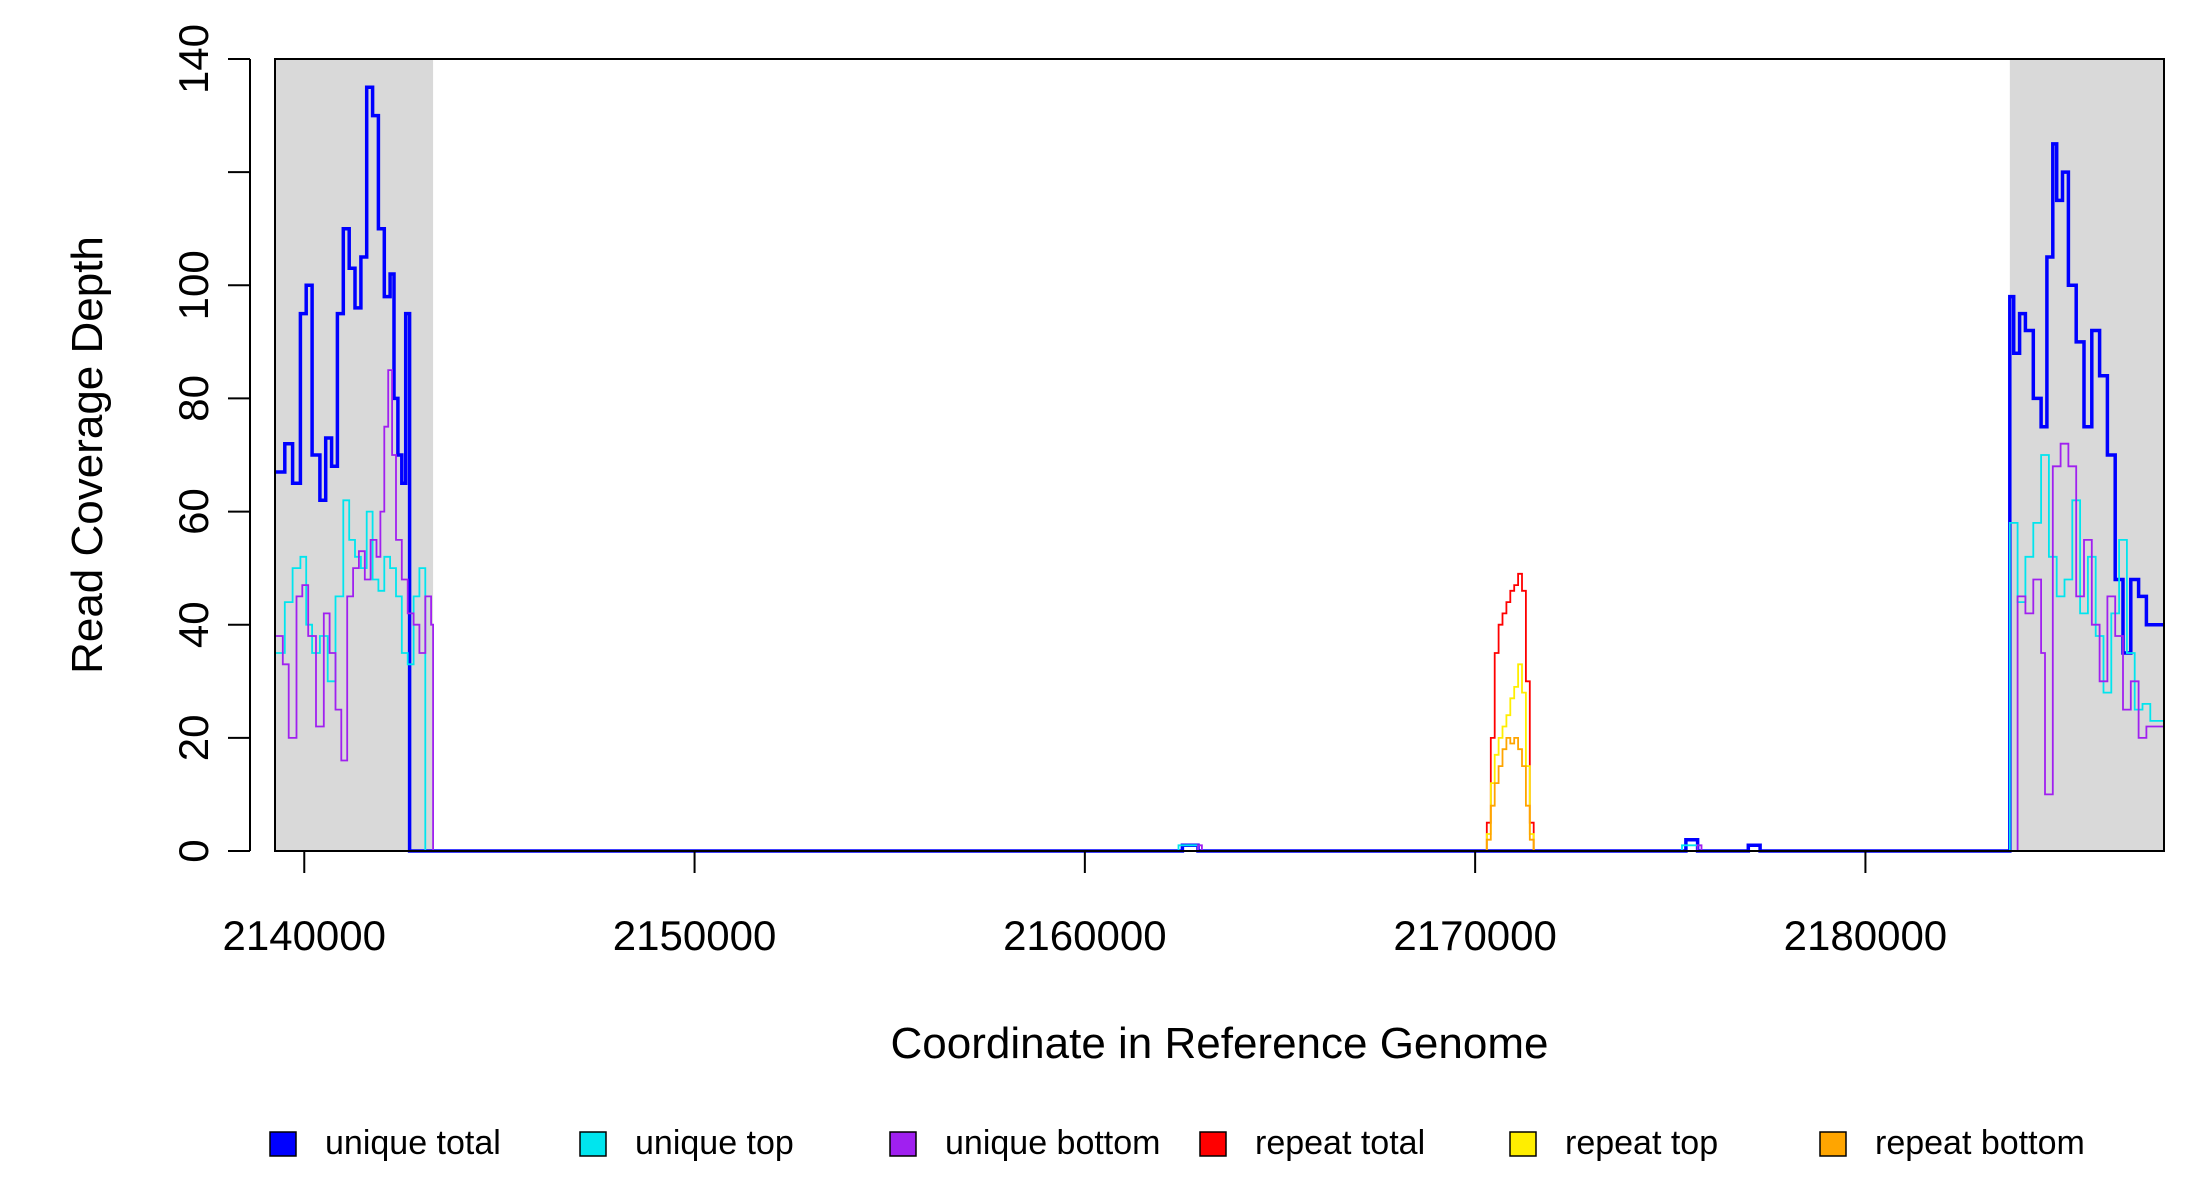 This screenshot has width=2200, height=1200. Describe the element at coordinates (193, 59) in the screenshot. I see `y-tick-label: 140` at that location.